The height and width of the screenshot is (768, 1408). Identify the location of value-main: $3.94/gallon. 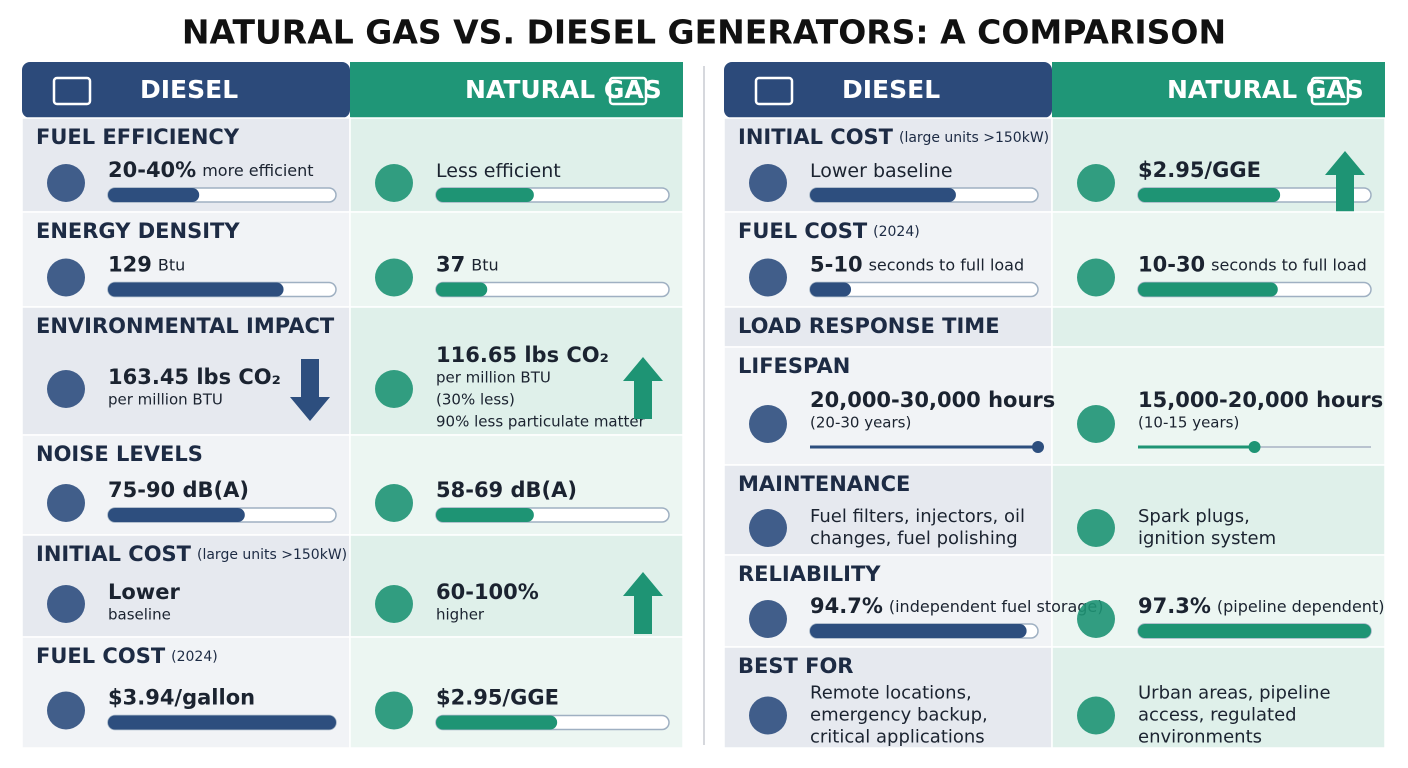
(181, 698).